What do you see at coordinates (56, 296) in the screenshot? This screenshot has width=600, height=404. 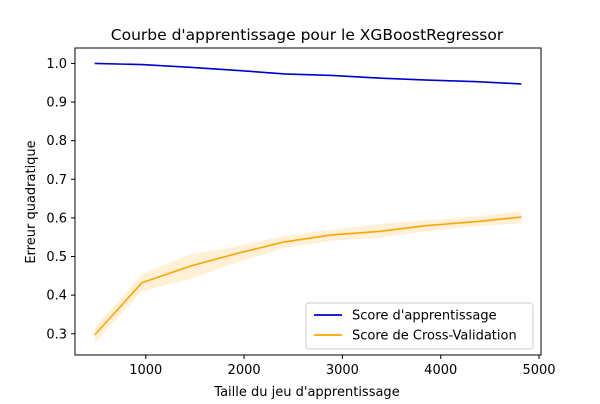 I see `y-tick-label: 0.4` at bounding box center [56, 296].